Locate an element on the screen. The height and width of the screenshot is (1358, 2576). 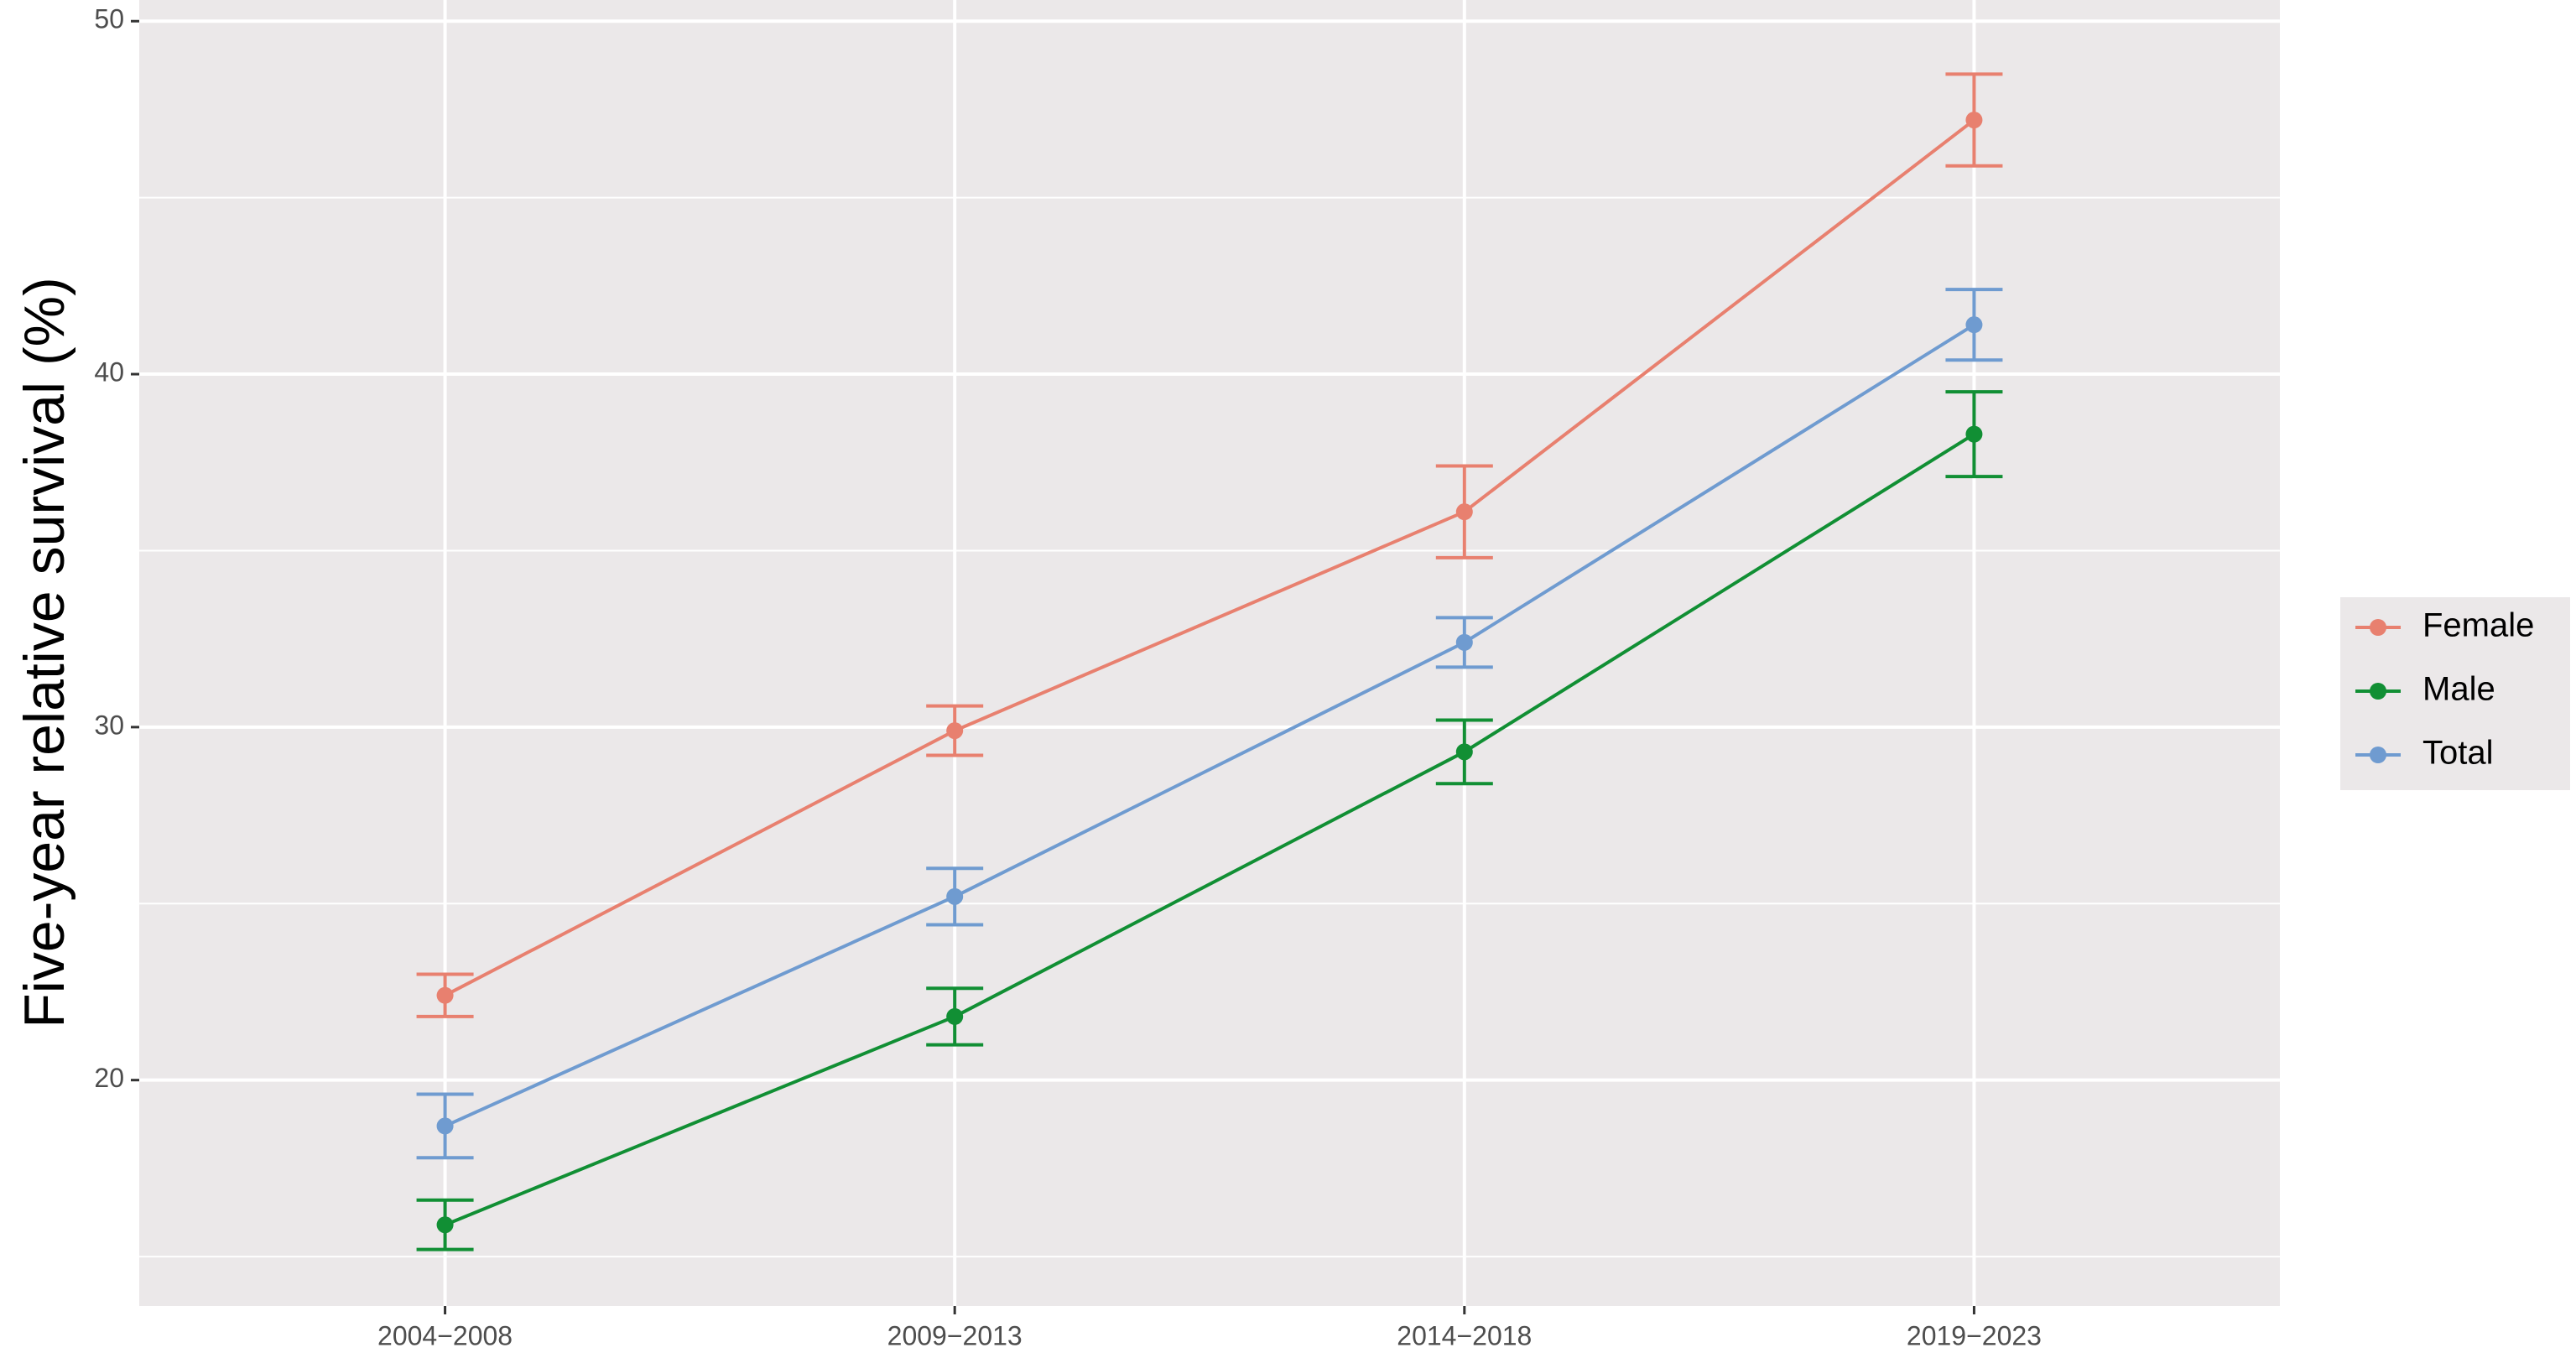
x-tick-label: 2014−2018 is located at coordinates (1464, 1335).